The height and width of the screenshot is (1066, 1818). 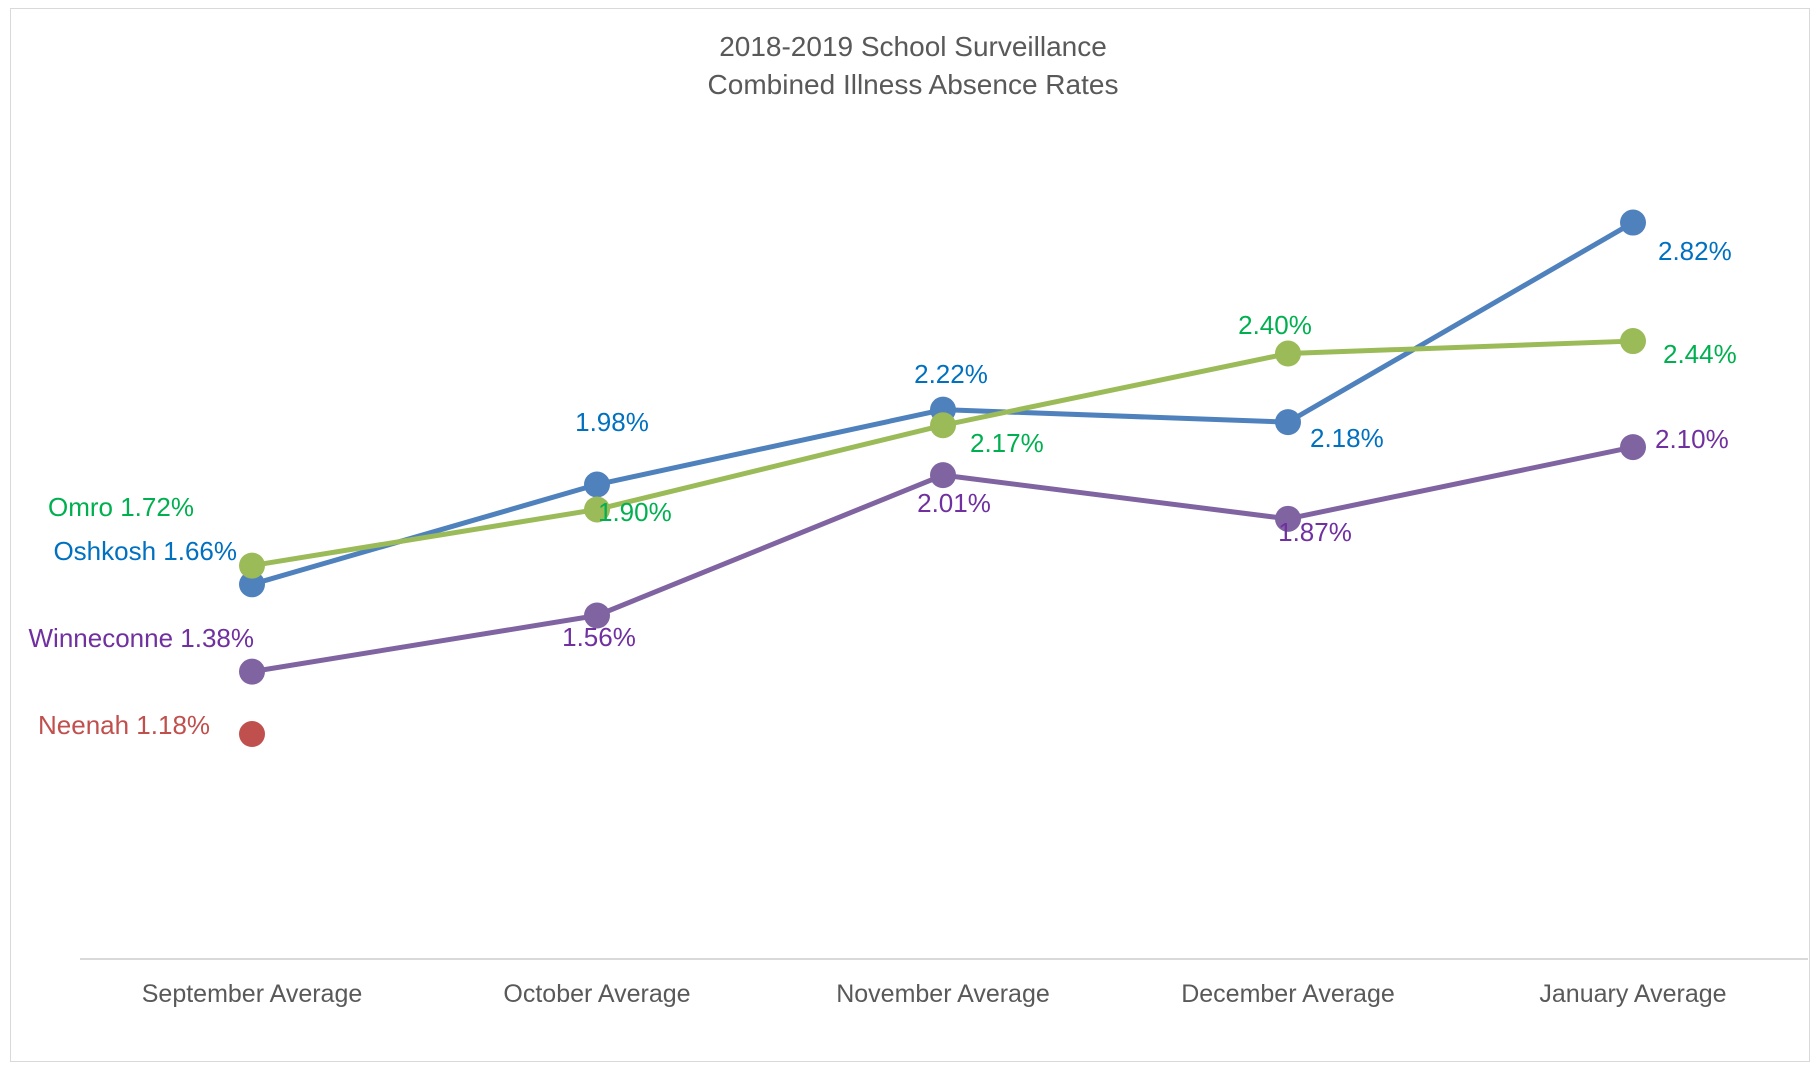 I want to click on x-tick-label: December Average, so click(x=1288, y=994).